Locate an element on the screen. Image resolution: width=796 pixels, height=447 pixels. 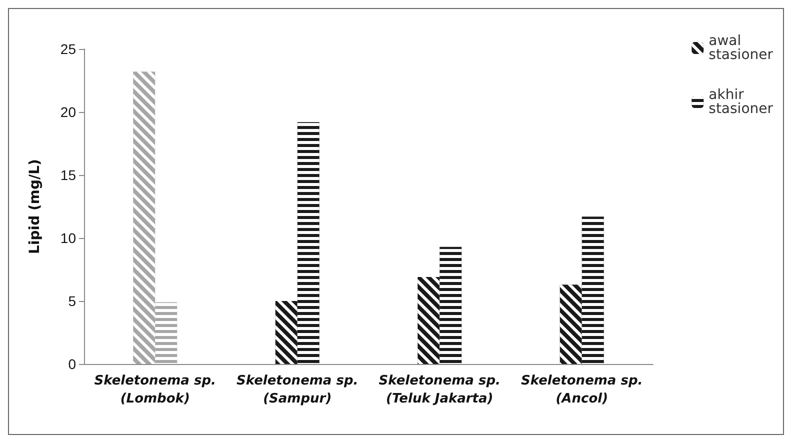
x-tick-label: Skeletonema sp. (Ancol) is located at coordinates (582, 390).